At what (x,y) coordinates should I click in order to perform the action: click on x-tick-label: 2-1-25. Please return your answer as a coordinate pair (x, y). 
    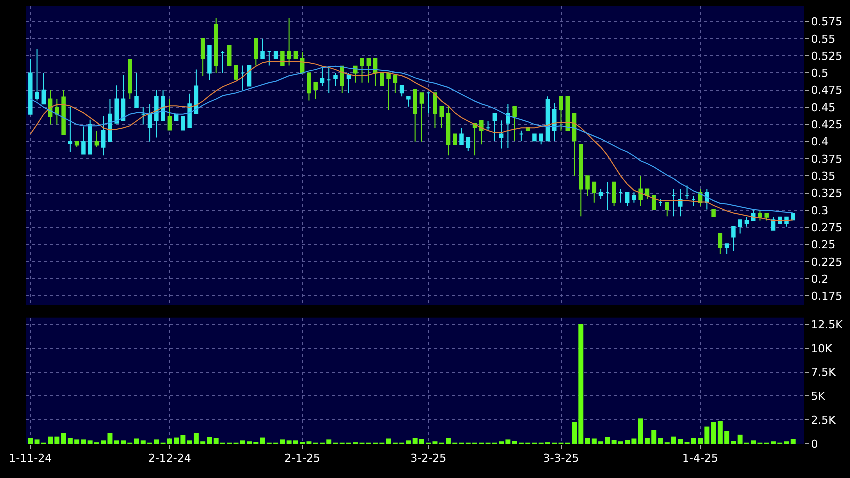
    Looking at the image, I should click on (302, 459).